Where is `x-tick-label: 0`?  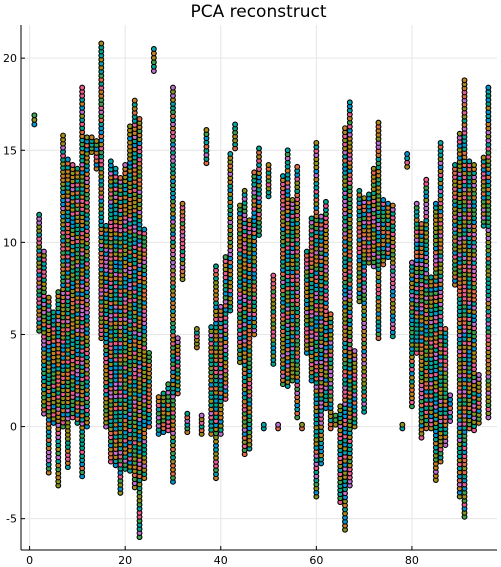
x-tick-label: 0 is located at coordinates (29, 560).